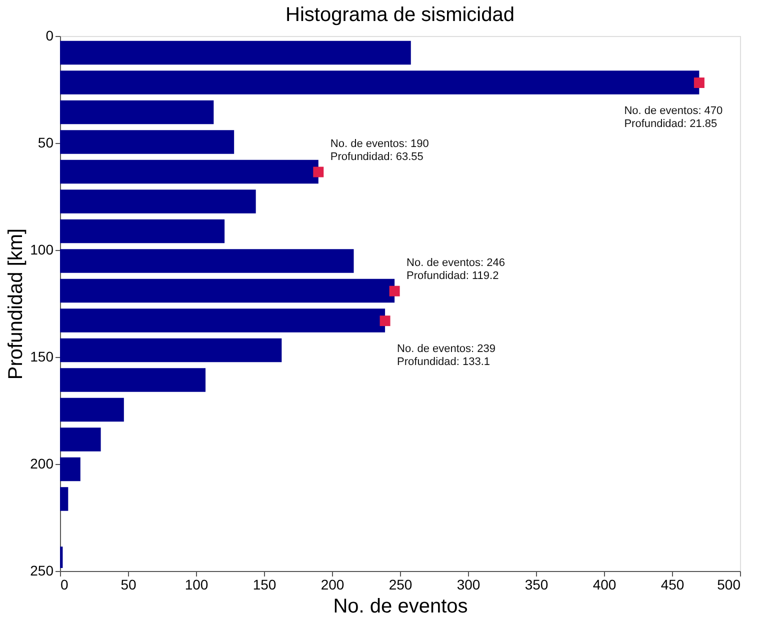 Image resolution: width=767 pixels, height=634 pixels. I want to click on x-tick-label: 100, so click(196, 584).